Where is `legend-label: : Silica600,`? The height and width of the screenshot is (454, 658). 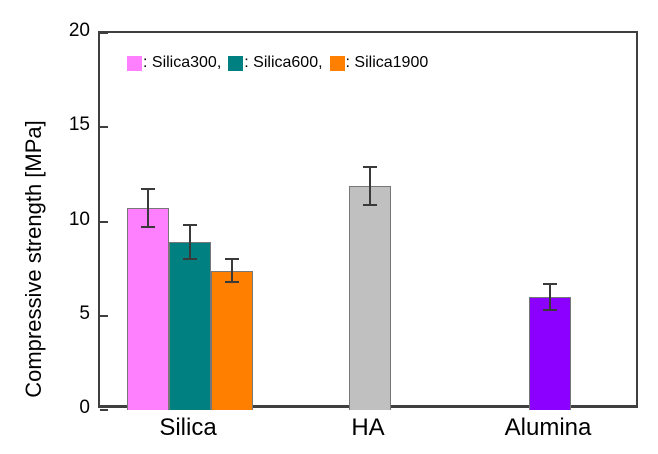 legend-label: : Silica600, is located at coordinates (283, 62).